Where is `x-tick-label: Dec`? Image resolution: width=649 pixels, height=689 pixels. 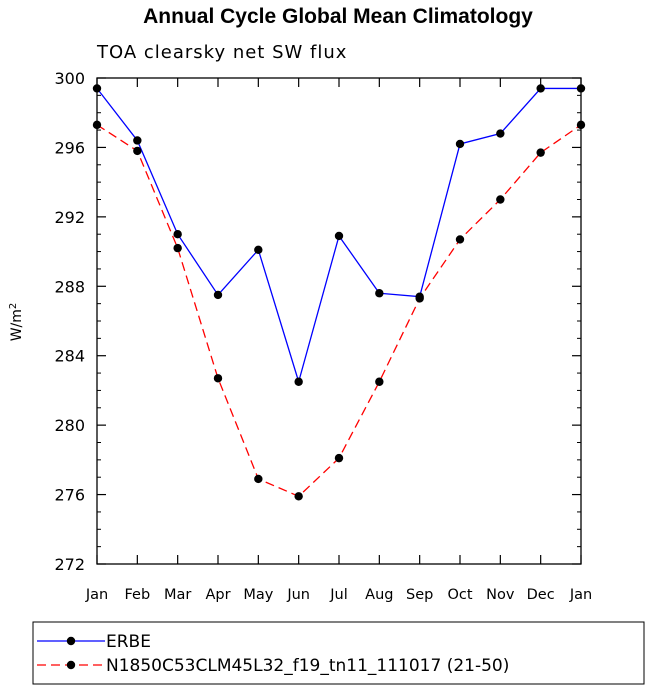
x-tick-label: Dec is located at coordinates (541, 595).